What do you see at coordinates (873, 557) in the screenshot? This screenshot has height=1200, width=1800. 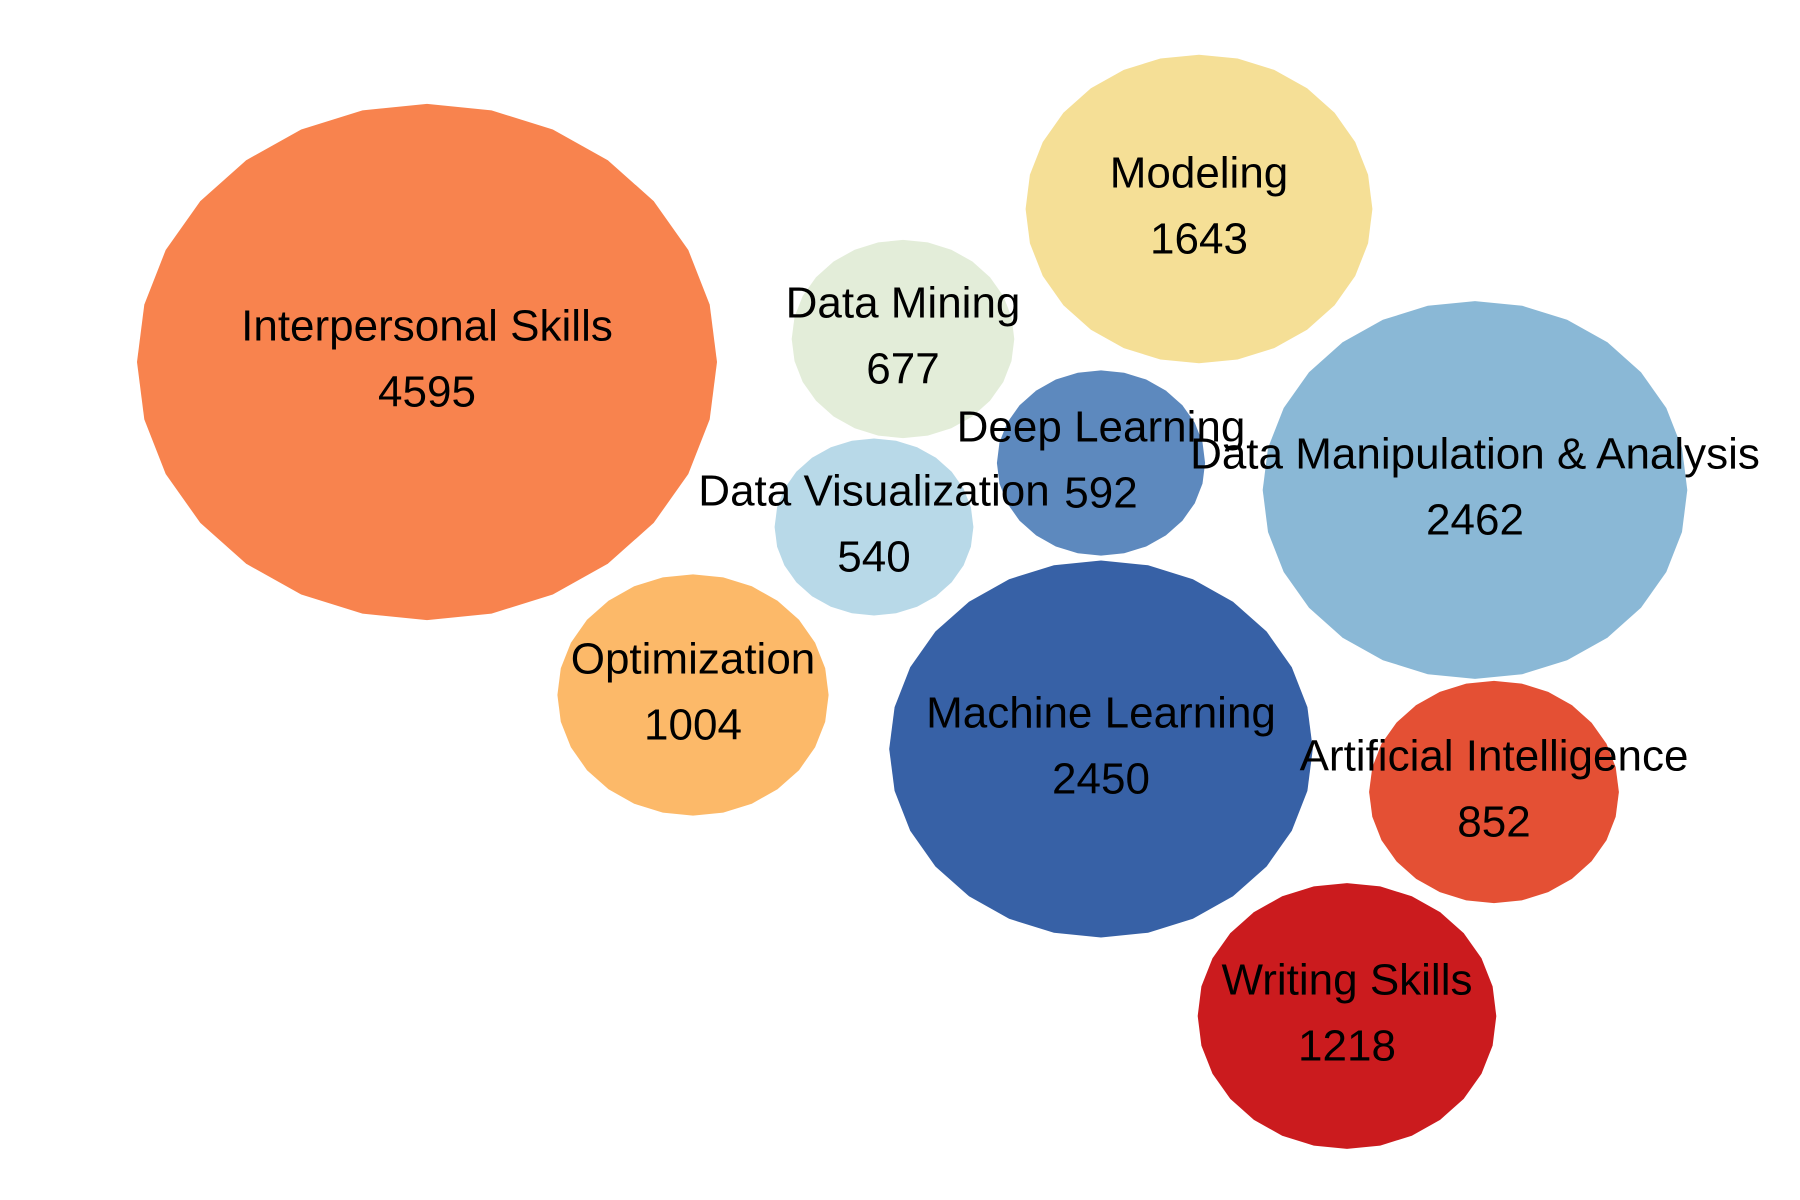 I see `bubble-value-data-visualization: 540` at bounding box center [873, 557].